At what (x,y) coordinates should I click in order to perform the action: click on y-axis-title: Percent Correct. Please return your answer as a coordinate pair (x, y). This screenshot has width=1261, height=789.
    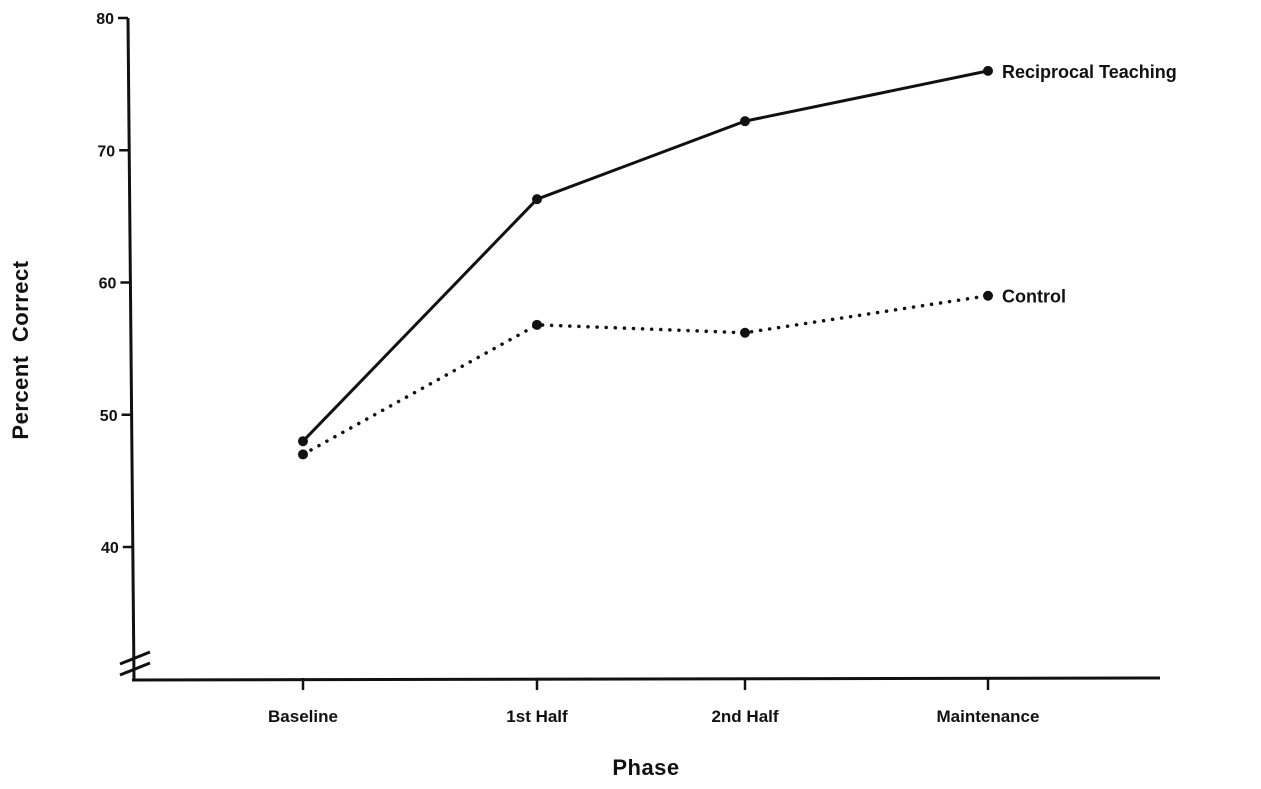
    Looking at the image, I should click on (20, 349).